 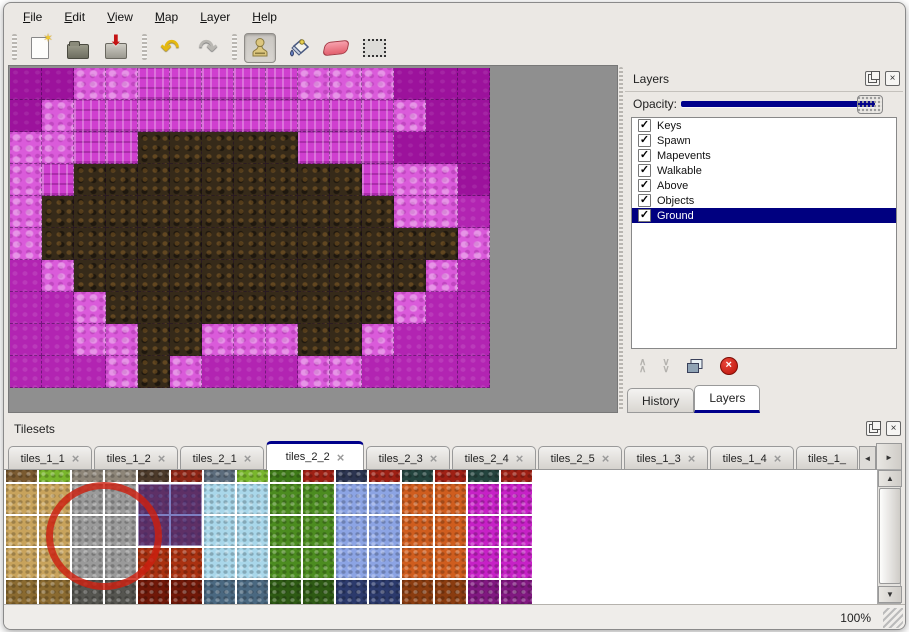 I want to click on layer-row-mapevents: ✓ Mapevents, so click(x=764, y=155).